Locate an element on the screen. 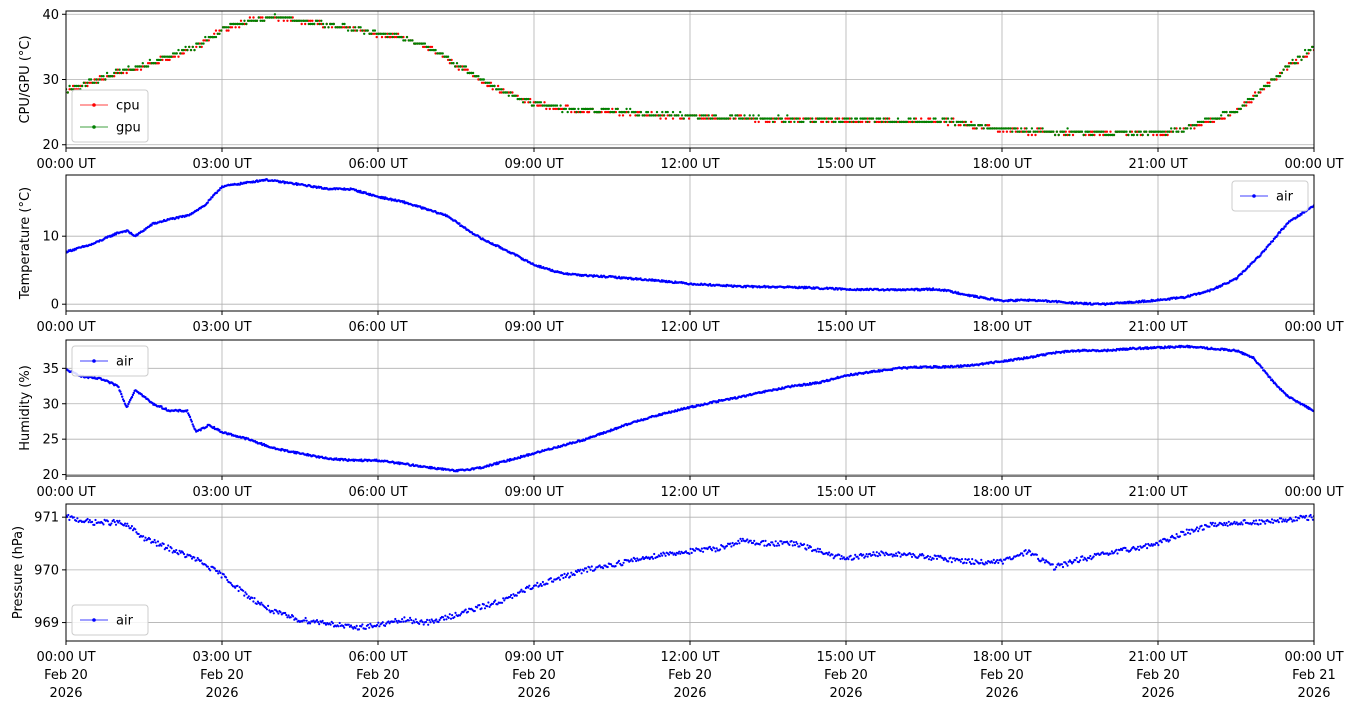  y-tick-label: 969 is located at coordinates (46, 623).